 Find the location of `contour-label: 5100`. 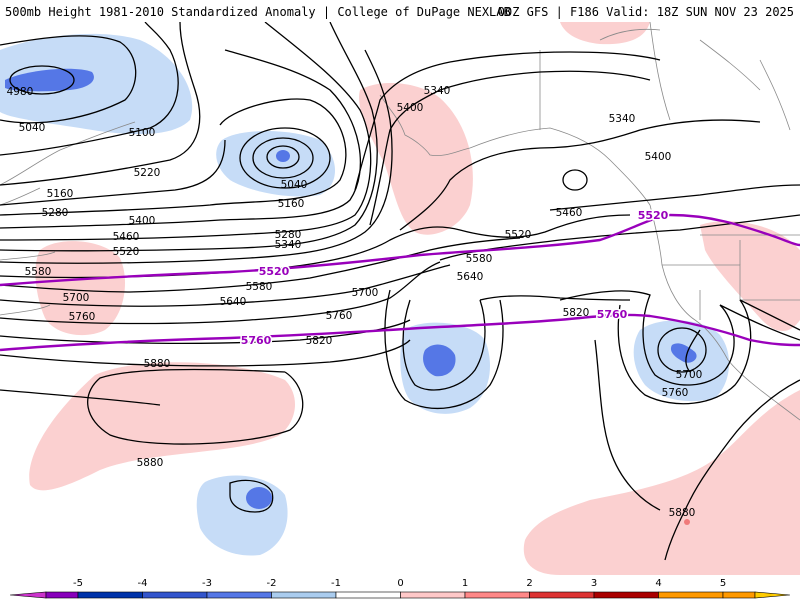

contour-label: 5100 is located at coordinates (142, 133).